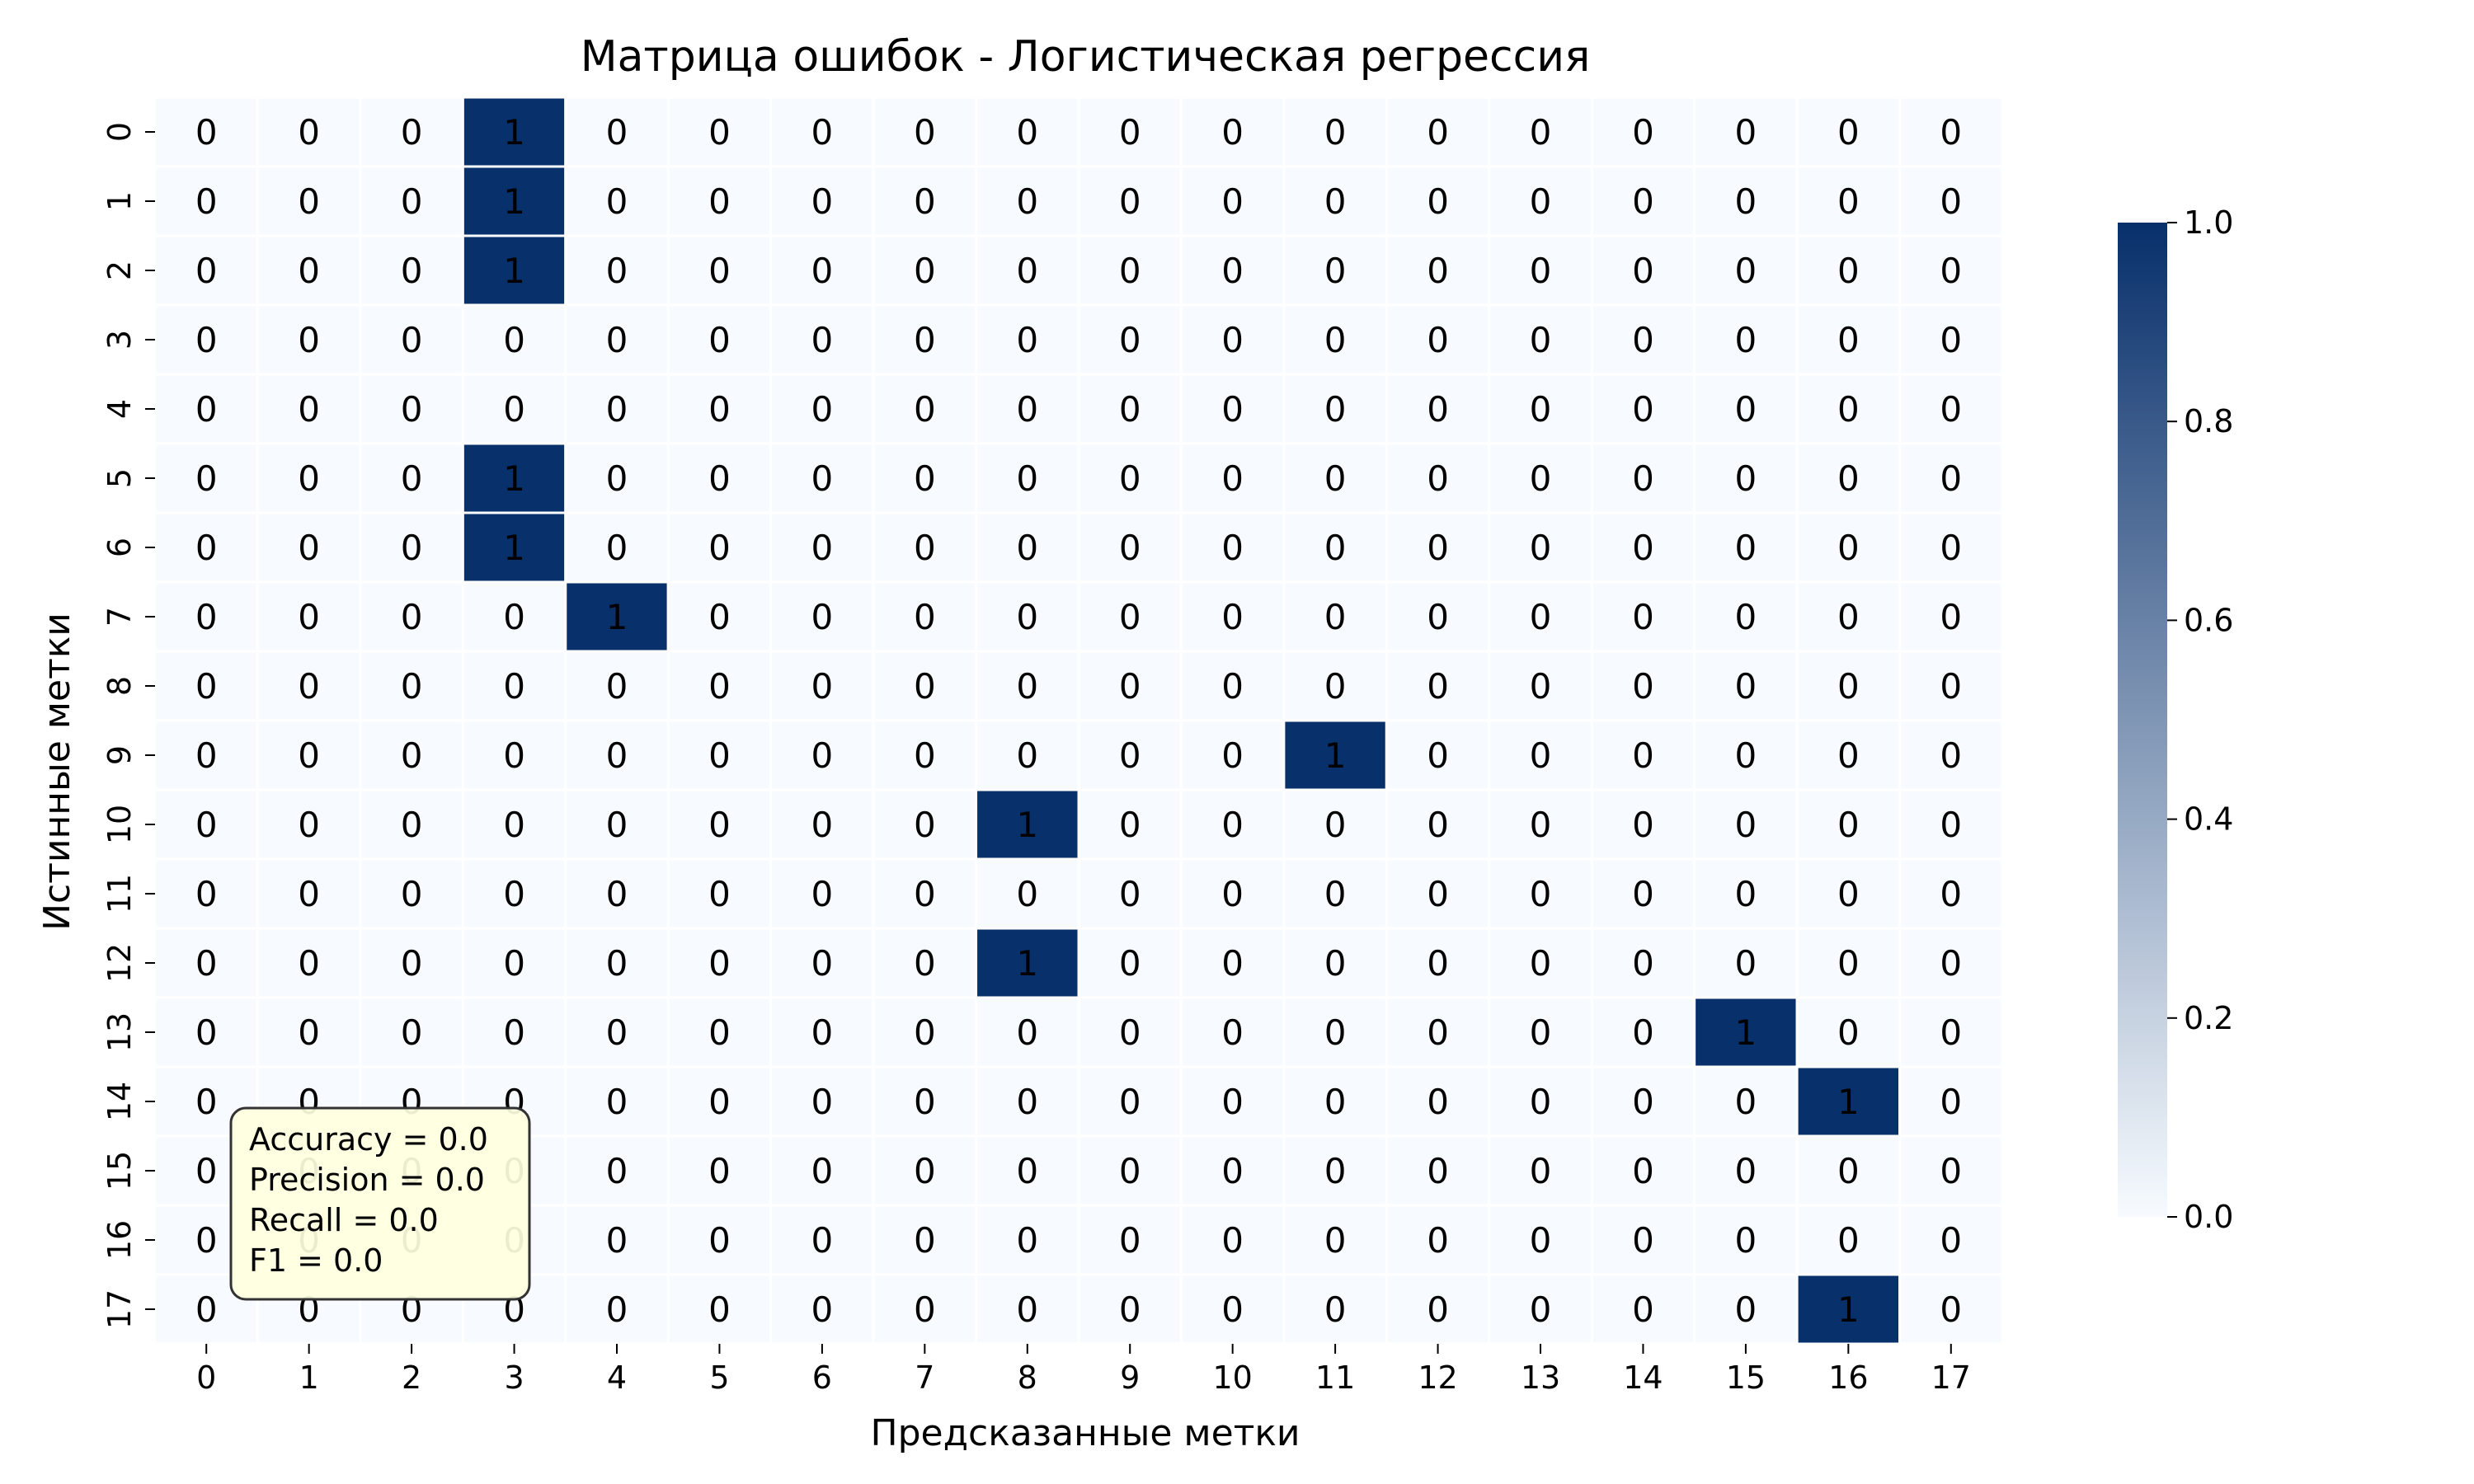 Image resolution: width=2474 pixels, height=1484 pixels. I want to click on x-tick-label: 3, so click(514, 1378).